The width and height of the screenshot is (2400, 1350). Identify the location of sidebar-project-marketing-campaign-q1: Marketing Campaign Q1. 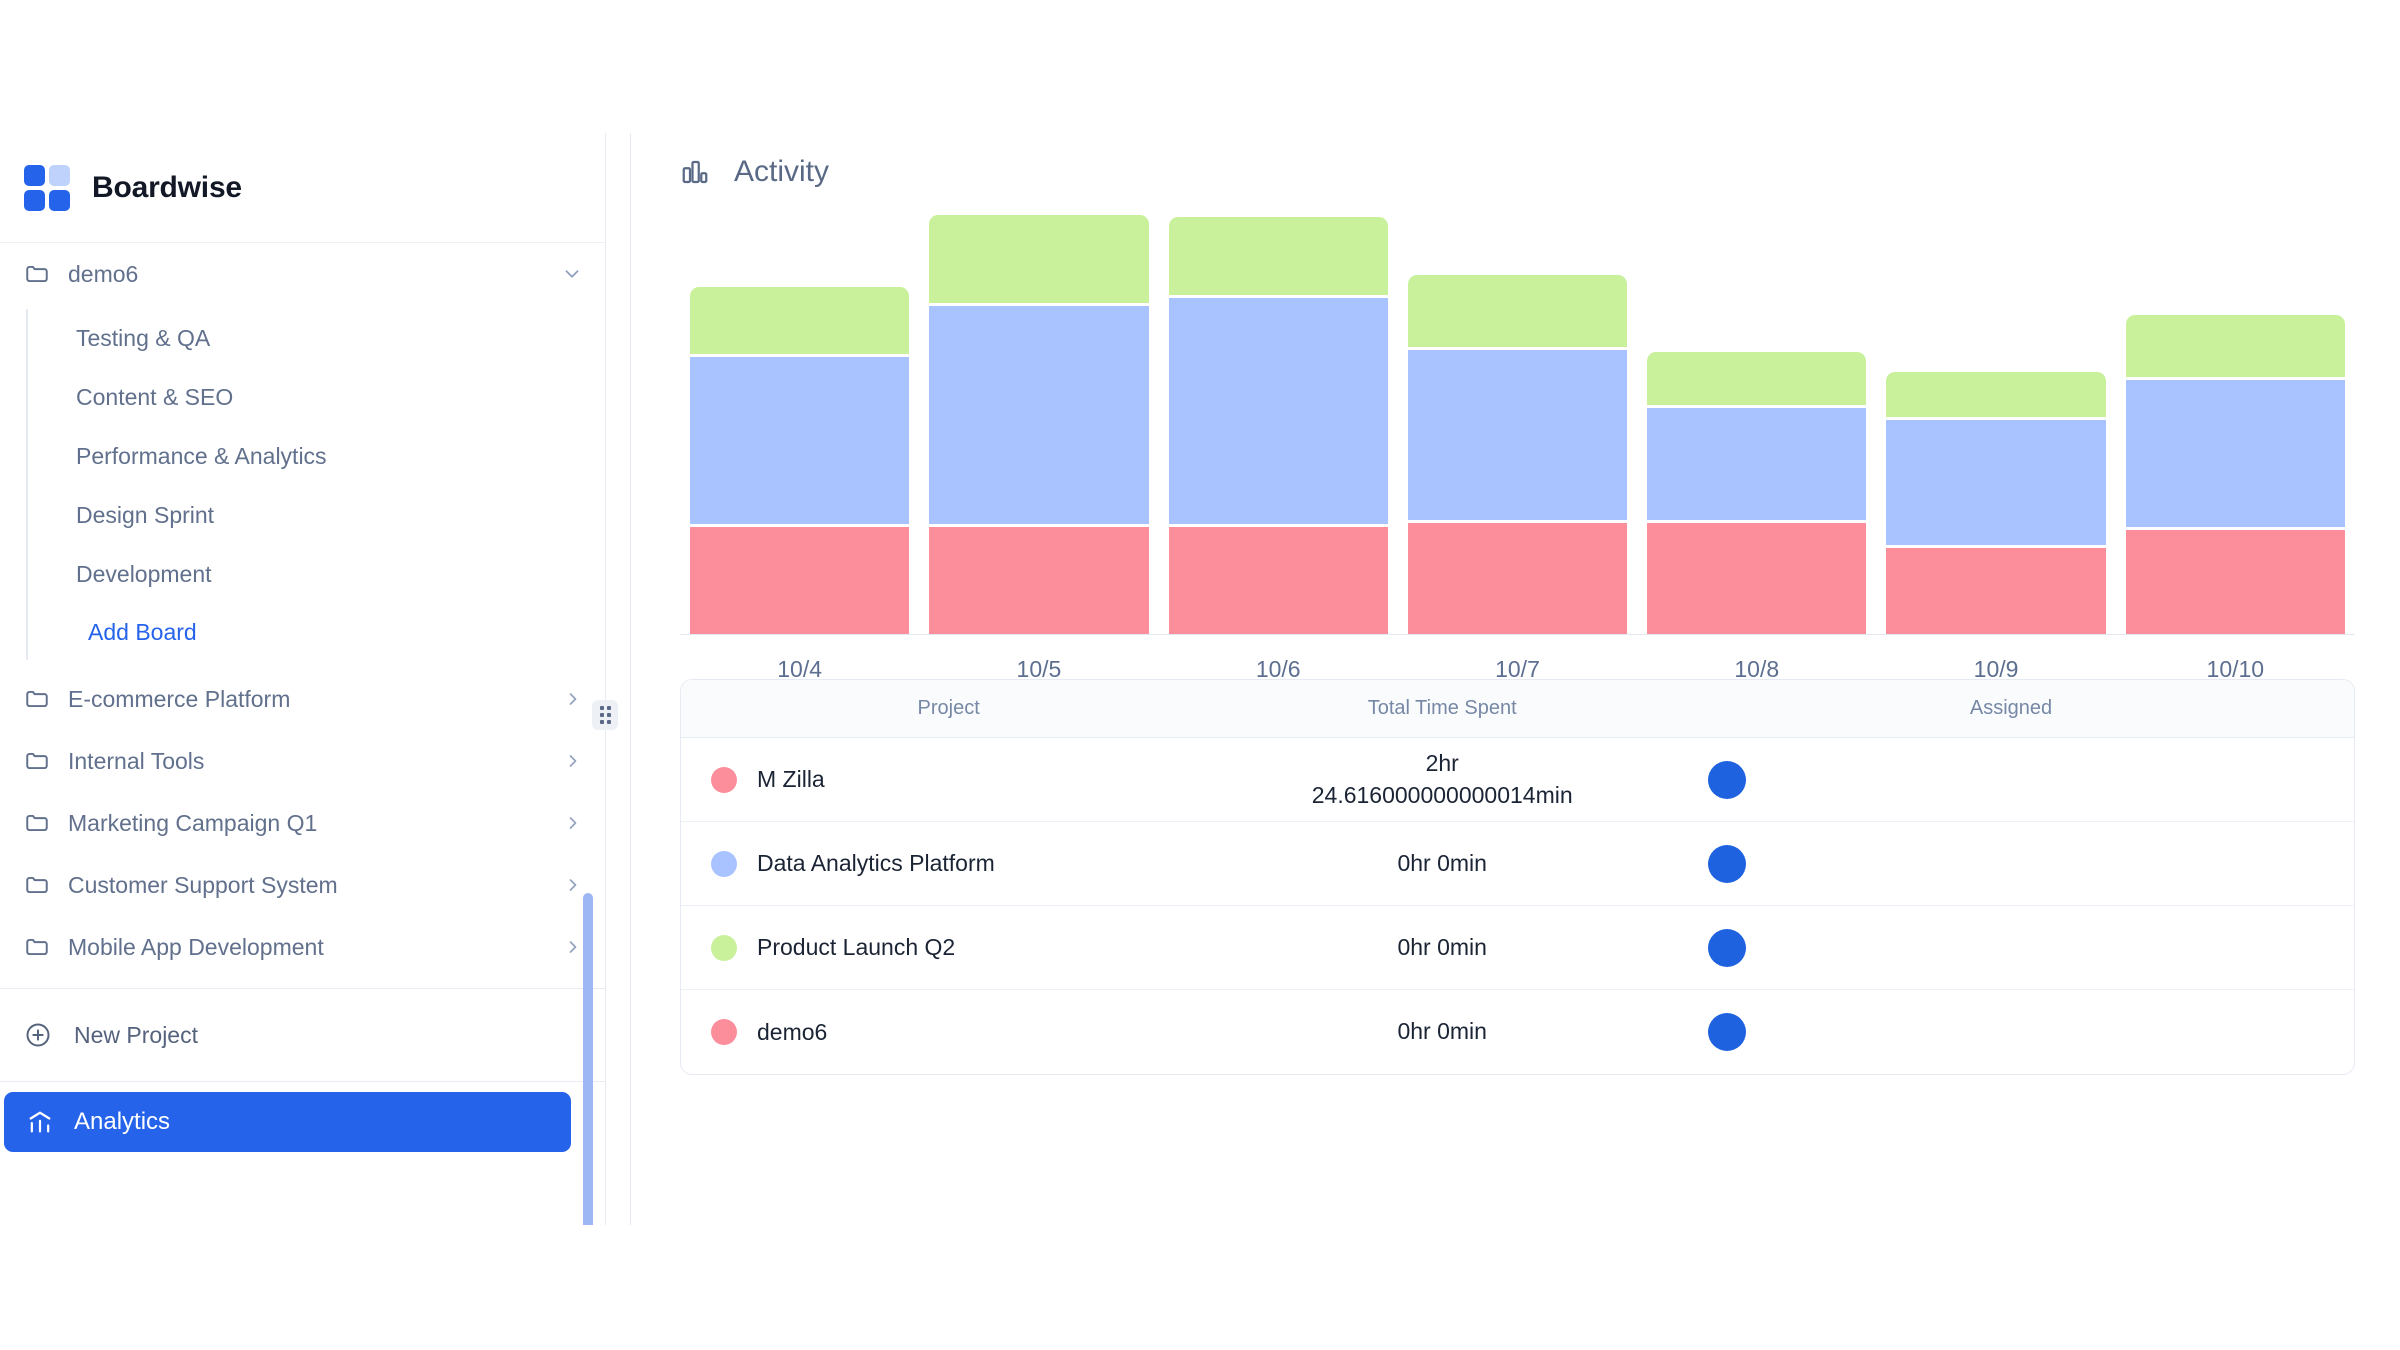
(302, 823).